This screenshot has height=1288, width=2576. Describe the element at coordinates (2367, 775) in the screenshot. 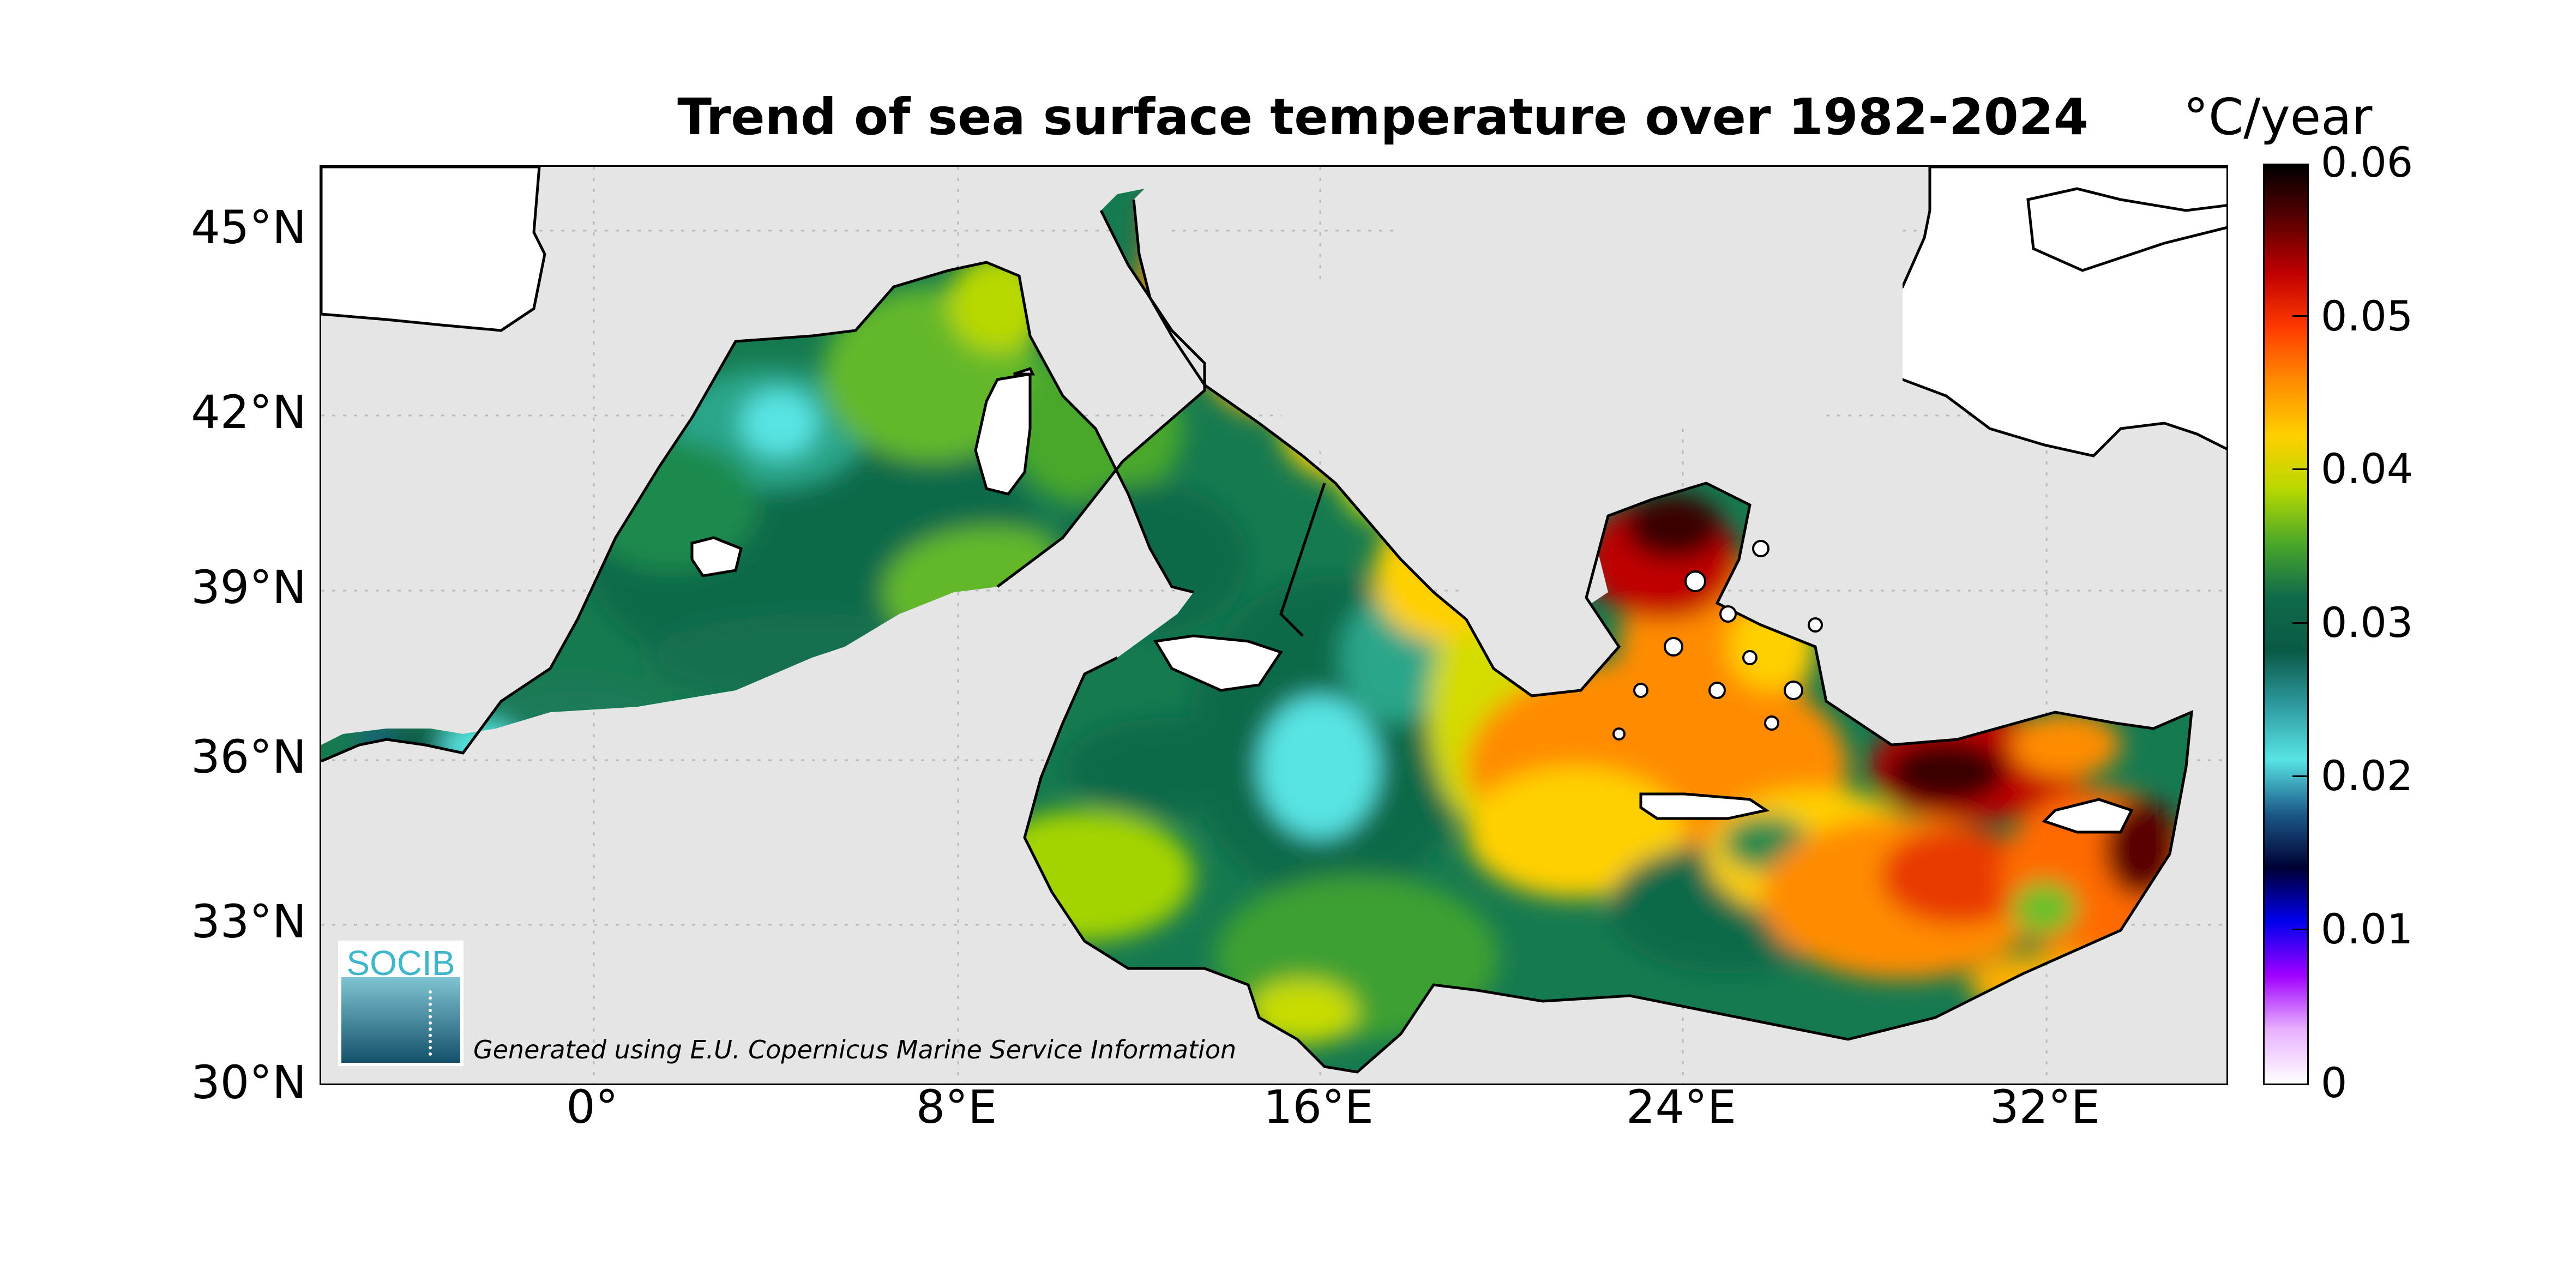

I see `colorbar-tick-label: 0.02` at that location.